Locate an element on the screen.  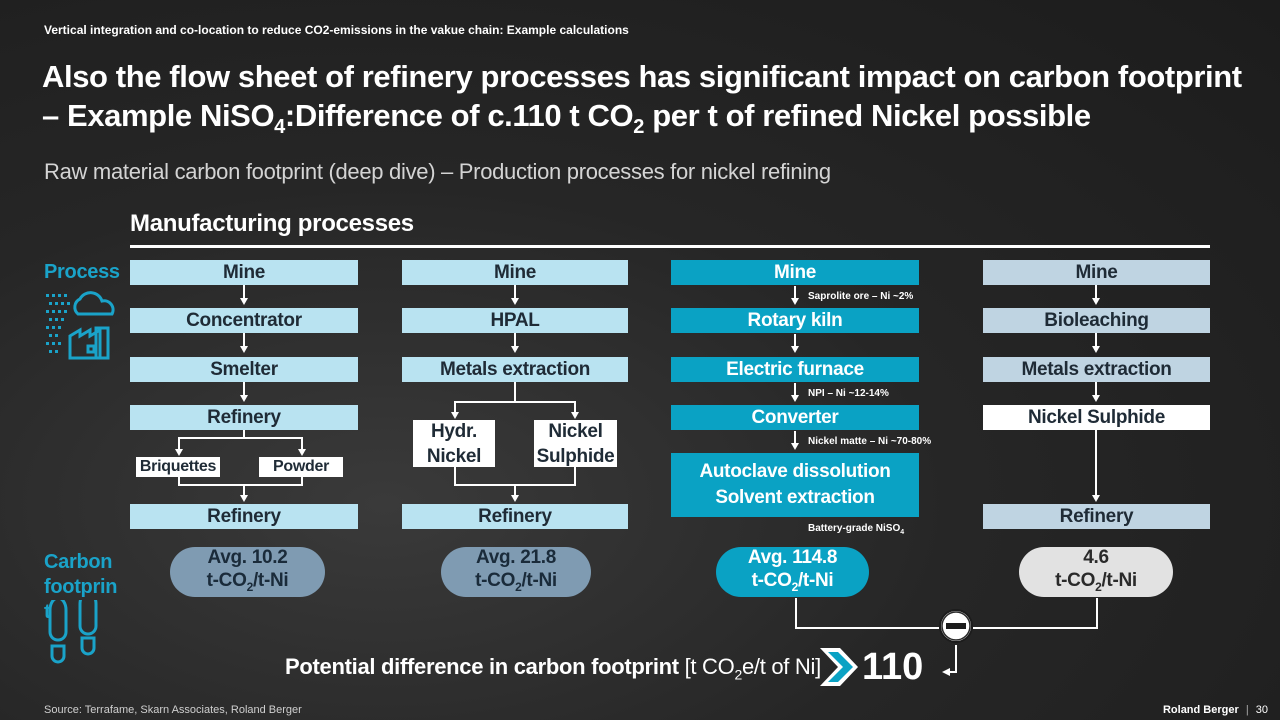
col3-converter: Converter is located at coordinates (795, 417).